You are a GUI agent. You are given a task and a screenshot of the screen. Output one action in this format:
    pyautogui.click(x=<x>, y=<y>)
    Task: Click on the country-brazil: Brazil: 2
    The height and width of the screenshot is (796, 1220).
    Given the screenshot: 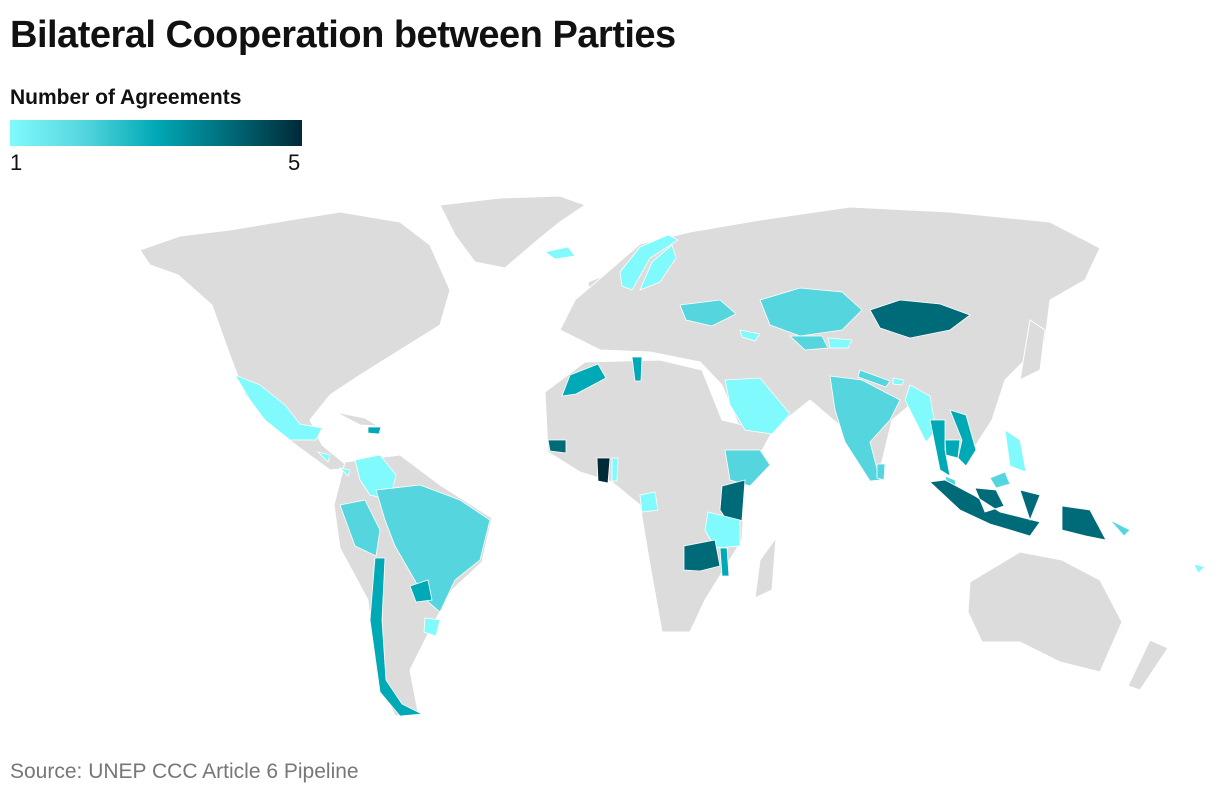 What is the action you would take?
    pyautogui.click(x=433, y=548)
    